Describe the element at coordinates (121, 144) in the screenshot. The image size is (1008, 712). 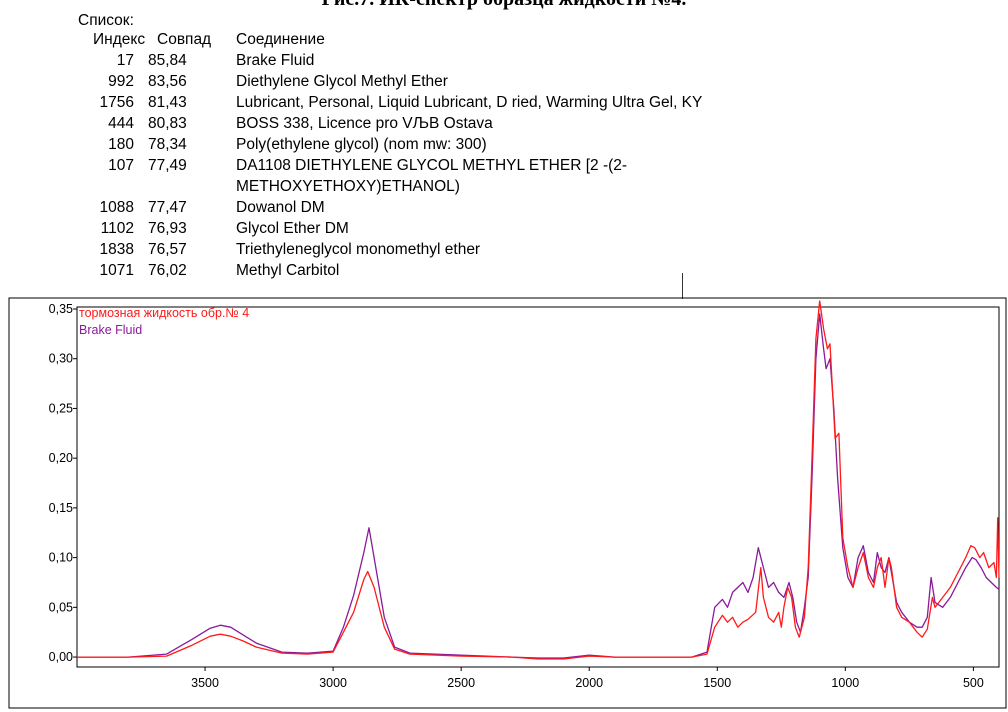
I see `row-index: 180` at that location.